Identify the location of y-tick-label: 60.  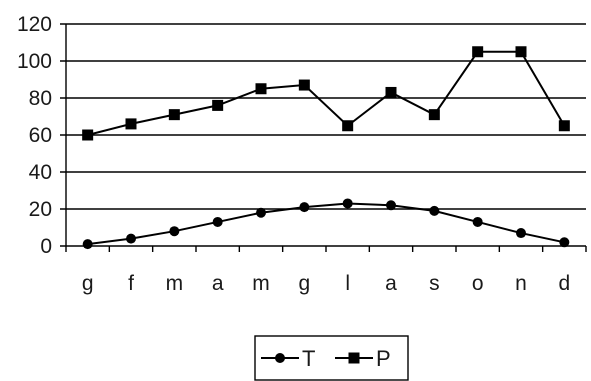
(40, 135).